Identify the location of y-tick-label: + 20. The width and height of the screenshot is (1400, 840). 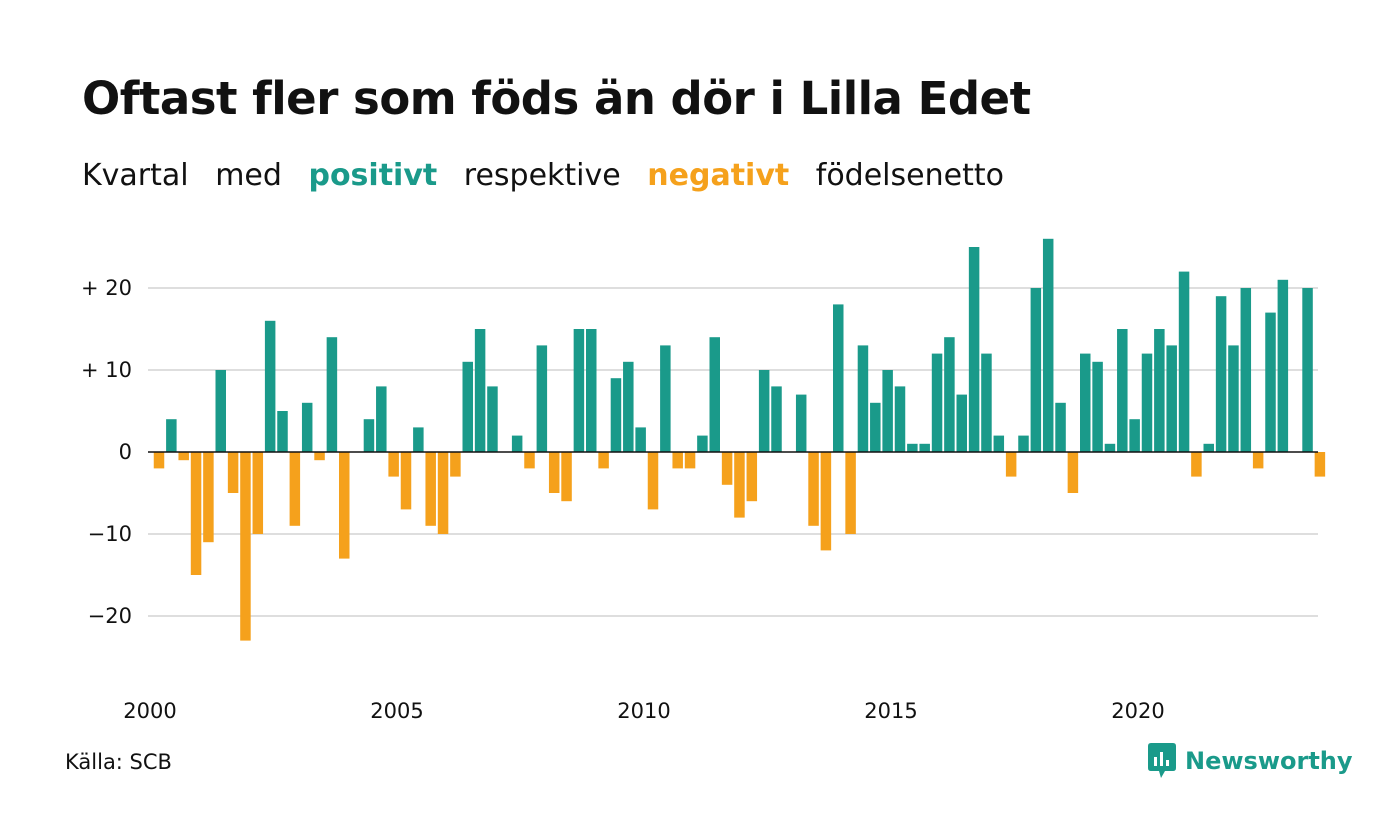
(106, 288).